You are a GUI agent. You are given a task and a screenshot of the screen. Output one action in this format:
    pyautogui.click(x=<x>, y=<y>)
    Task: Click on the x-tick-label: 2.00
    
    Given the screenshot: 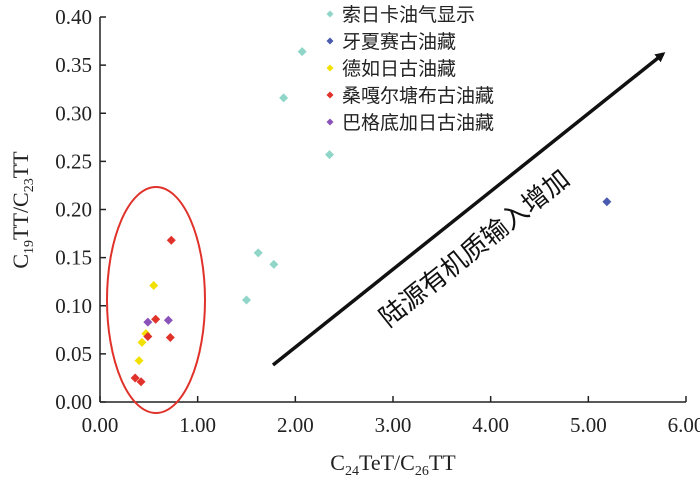 What is the action you would take?
    pyautogui.click(x=295, y=425)
    